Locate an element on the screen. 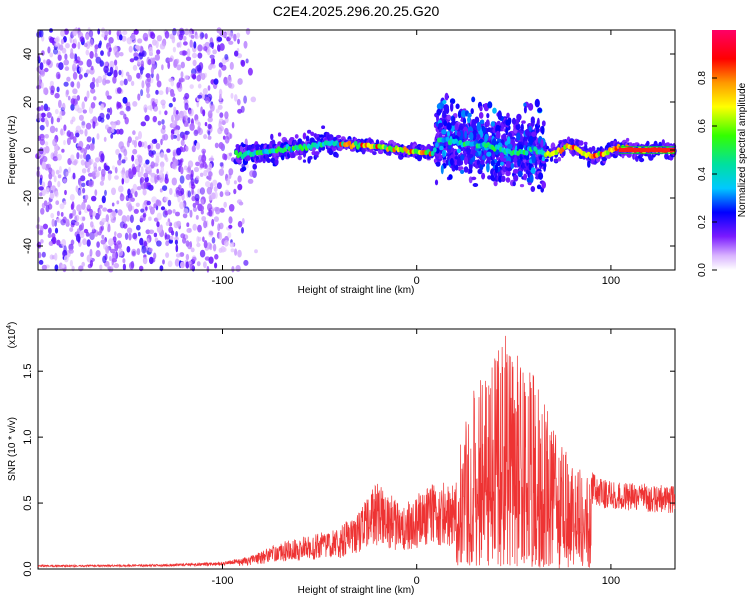 Image resolution: width=750 pixels, height=605 pixels. snr-y-label: SNR (10 * v/v) is located at coordinates (12, 449).